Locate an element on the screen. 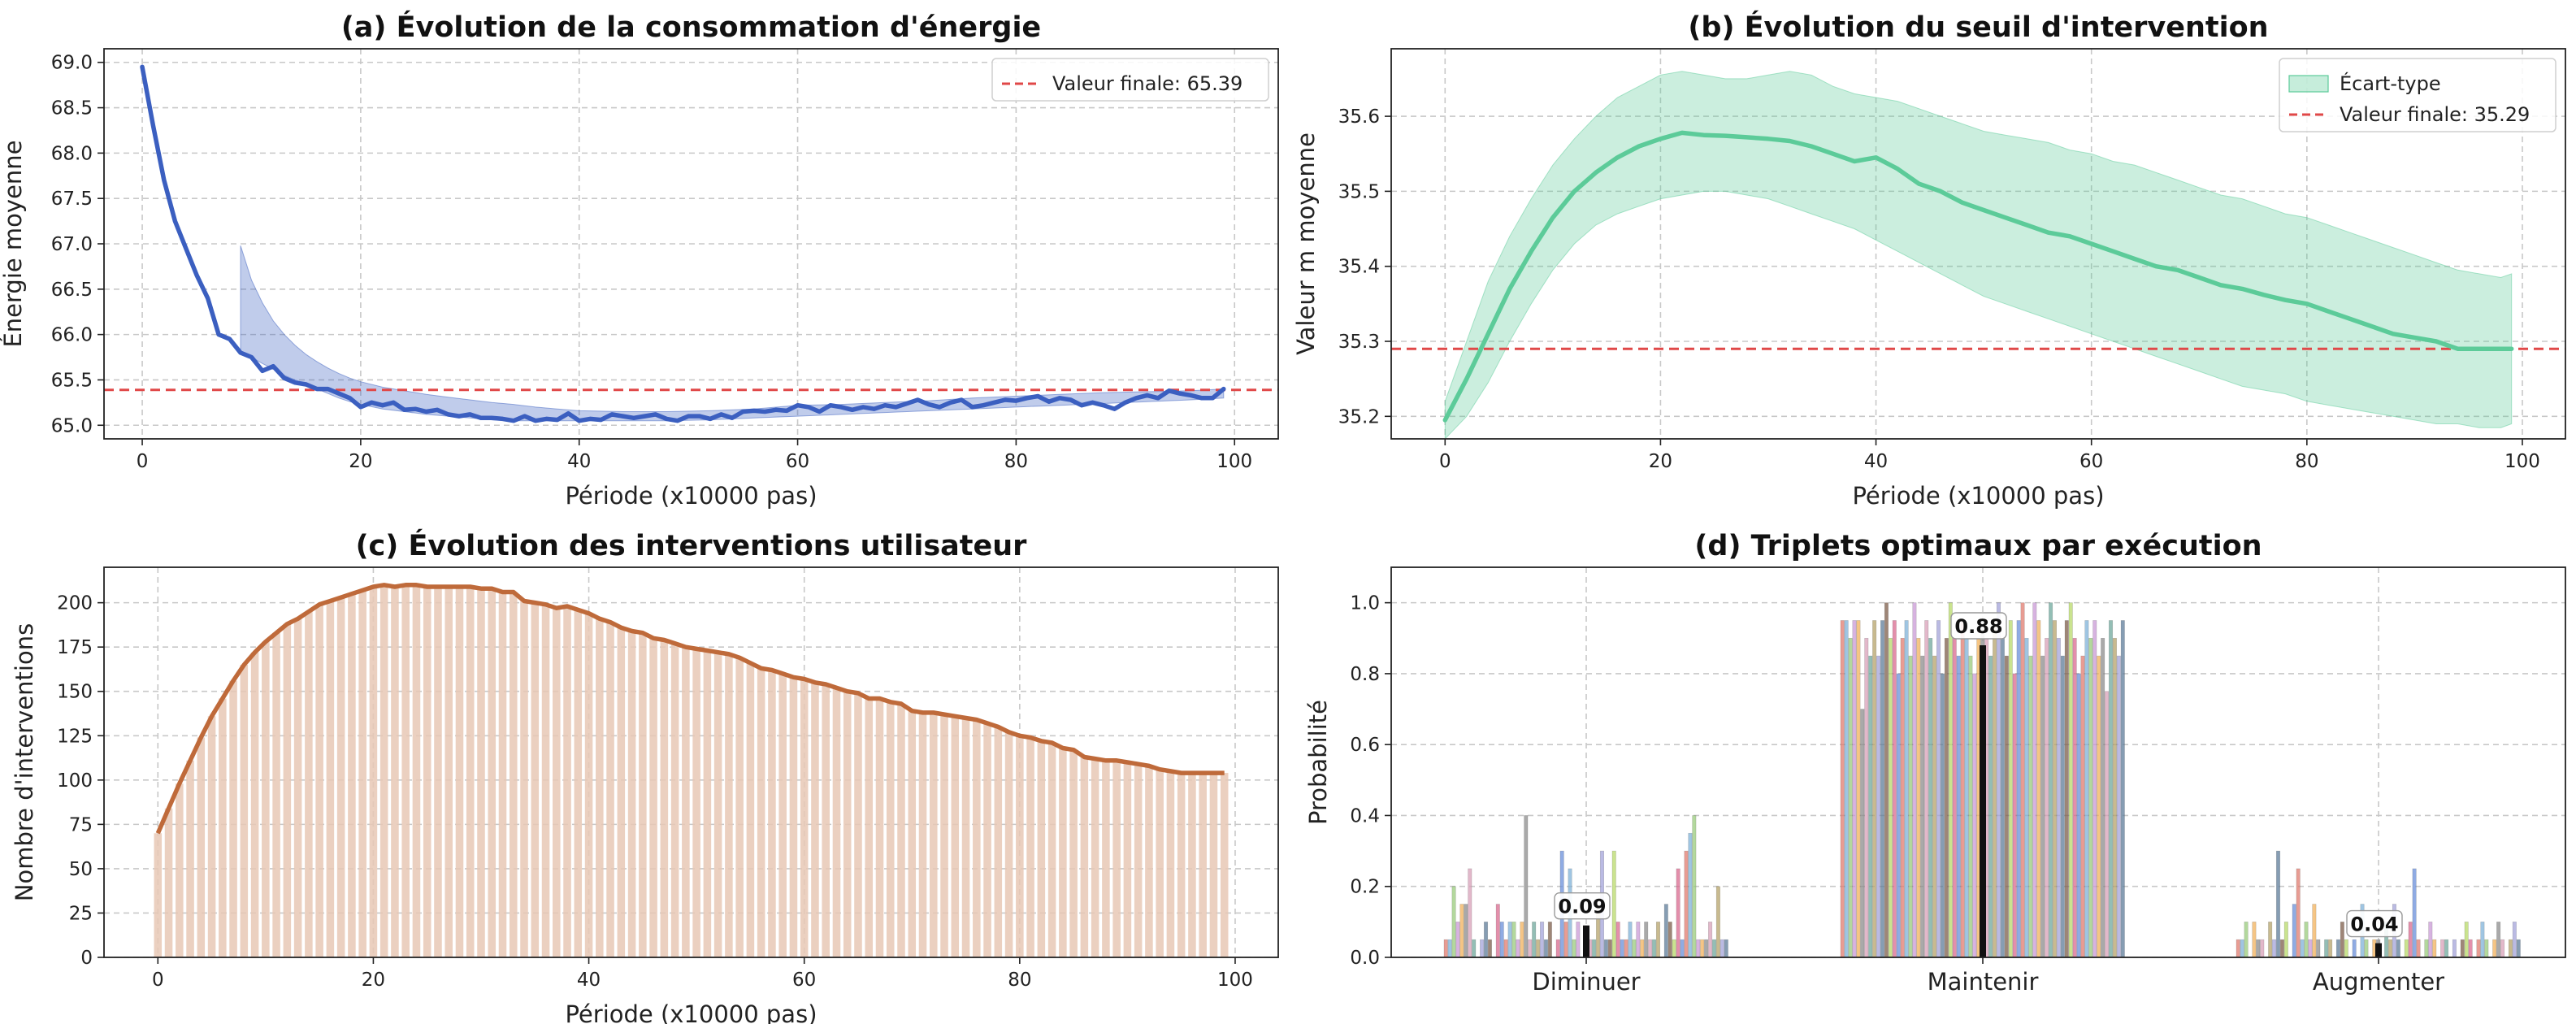 The height and width of the screenshot is (1024, 2576). chart-title: (d) Triplets optimaux par exécution is located at coordinates (1978, 546).